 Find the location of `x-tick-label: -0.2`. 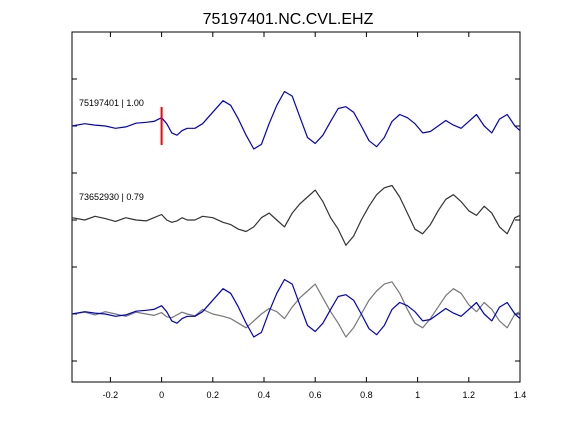

x-tick-label: -0.2 is located at coordinates (111, 395).